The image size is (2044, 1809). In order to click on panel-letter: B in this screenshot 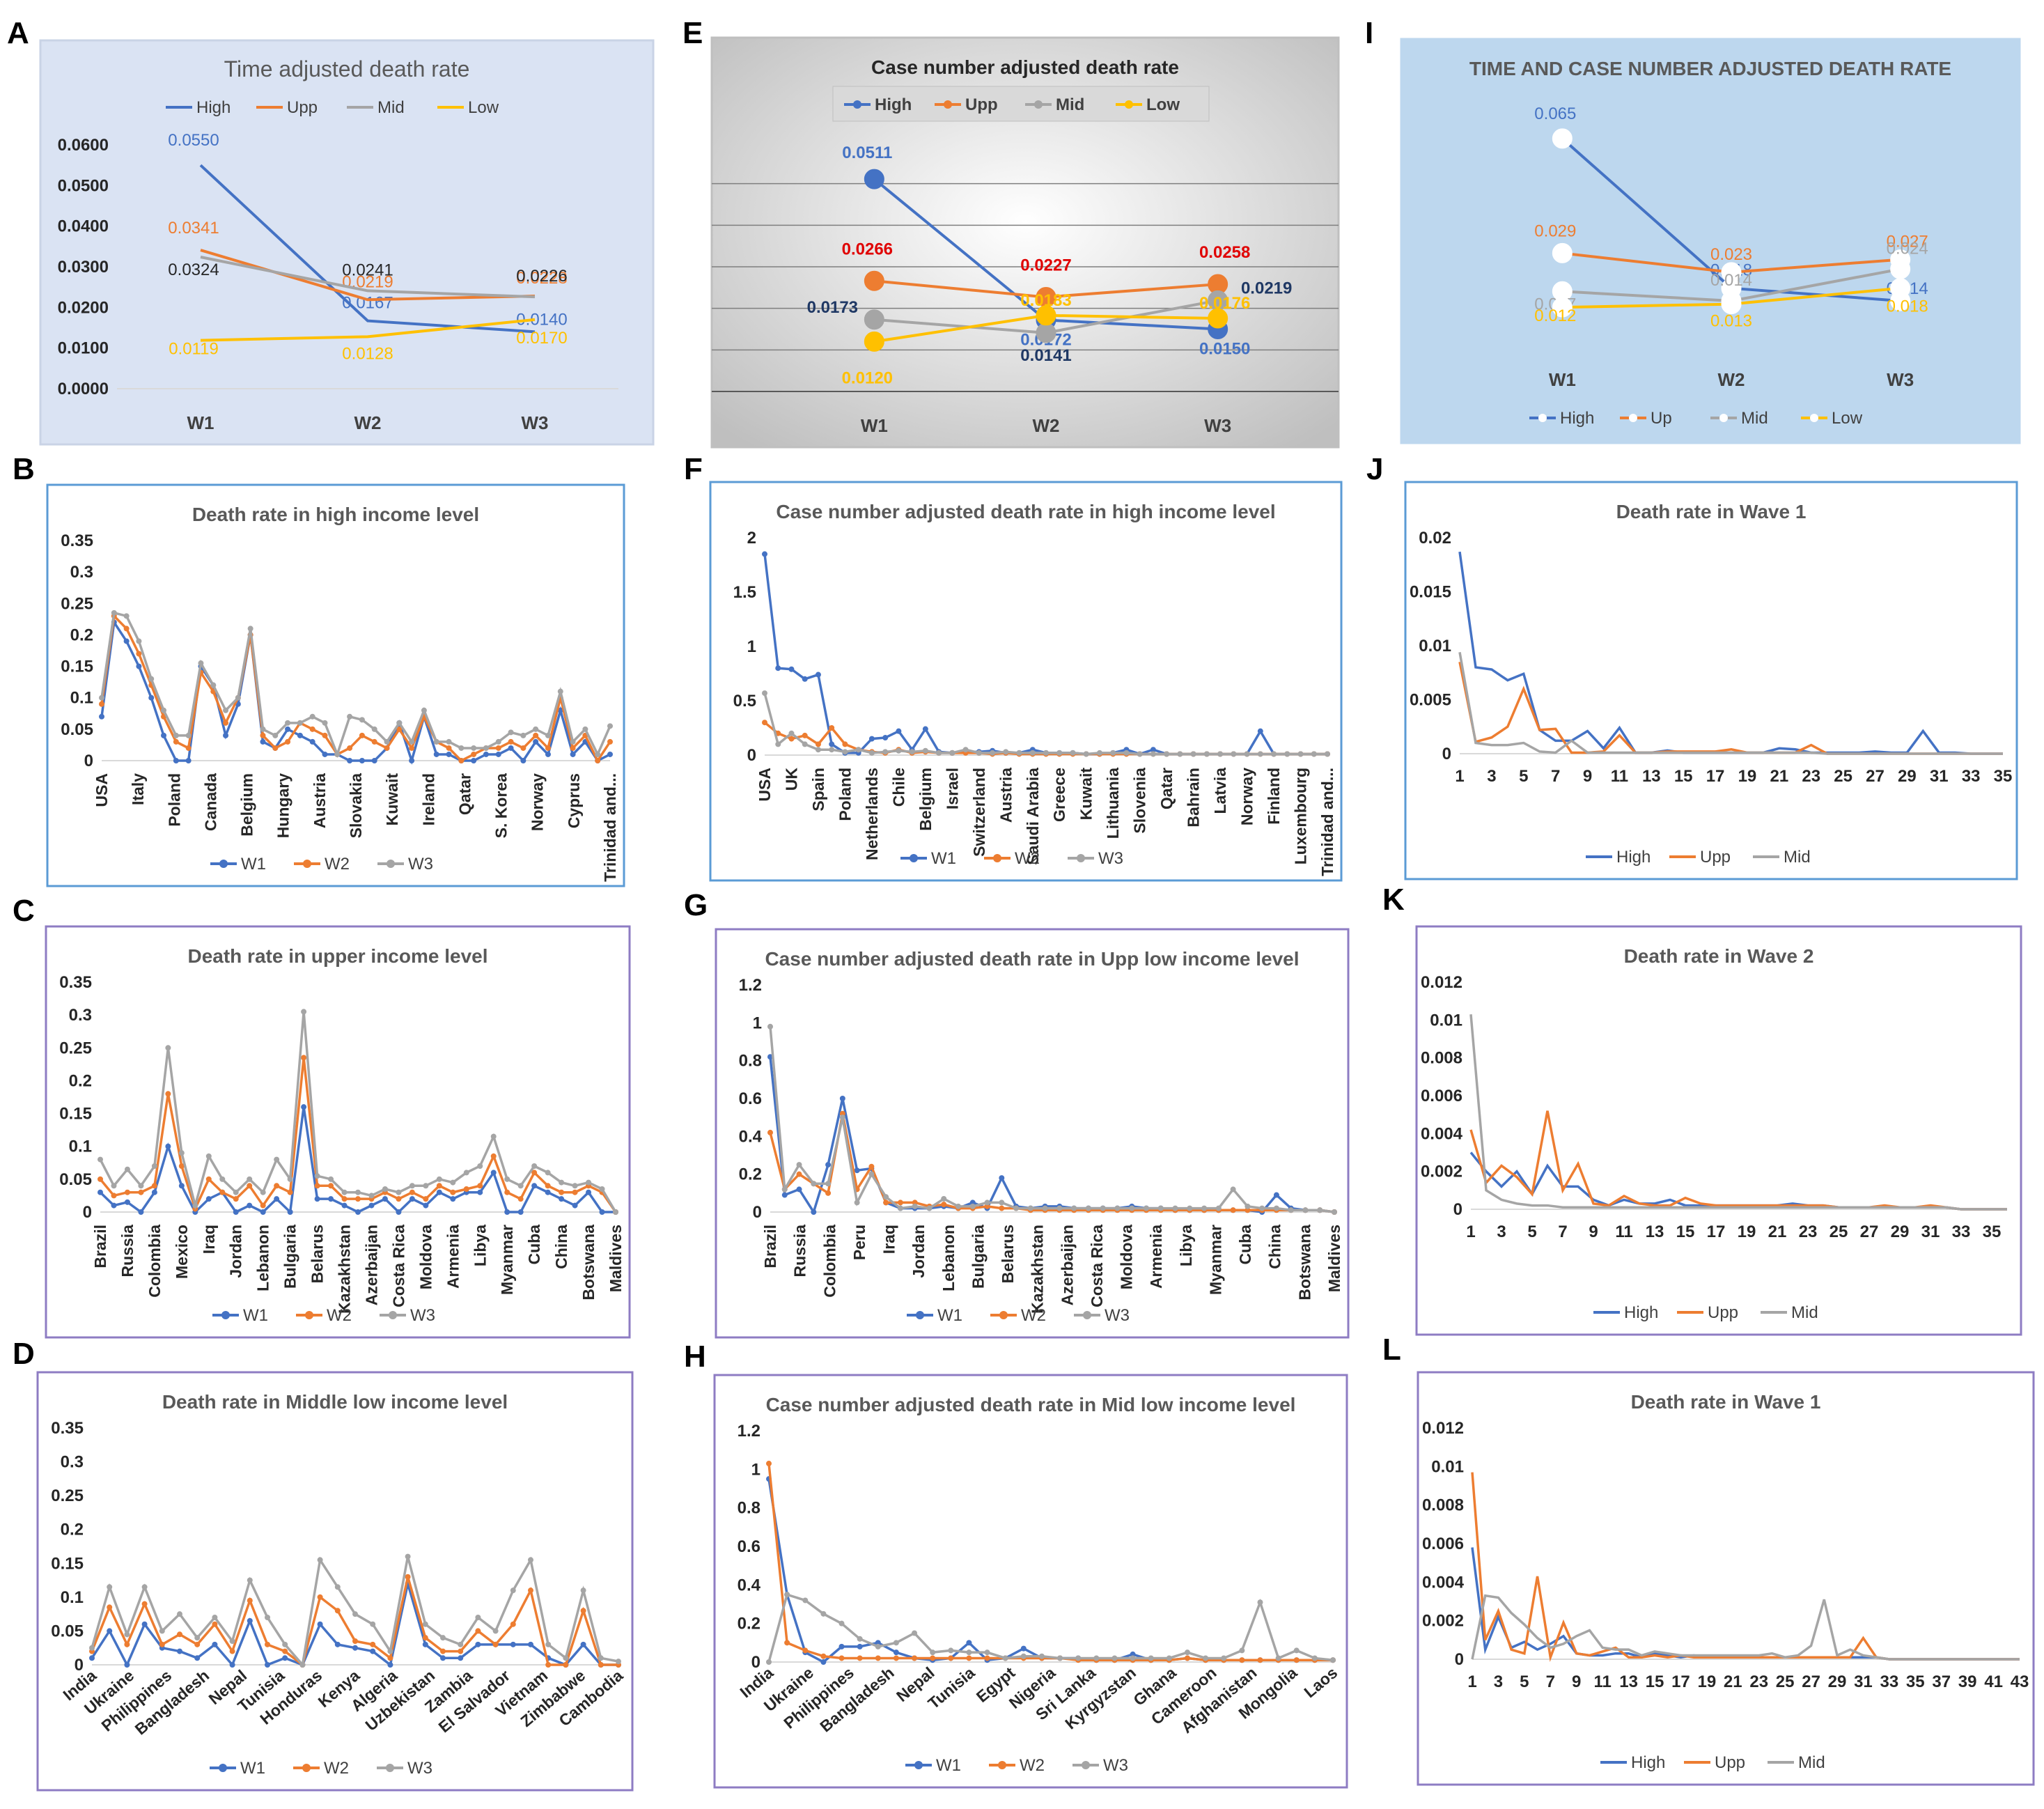, I will do `click(24, 469)`.